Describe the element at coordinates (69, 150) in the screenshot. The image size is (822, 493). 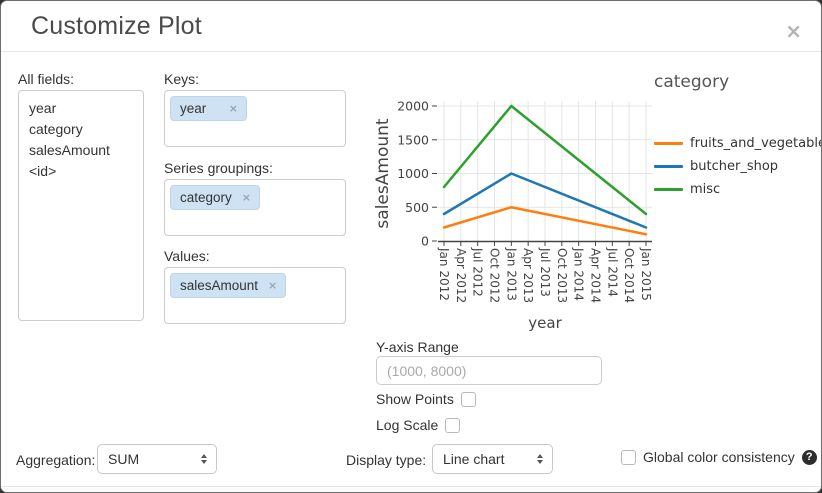
I see `field-item: salesAmount` at that location.